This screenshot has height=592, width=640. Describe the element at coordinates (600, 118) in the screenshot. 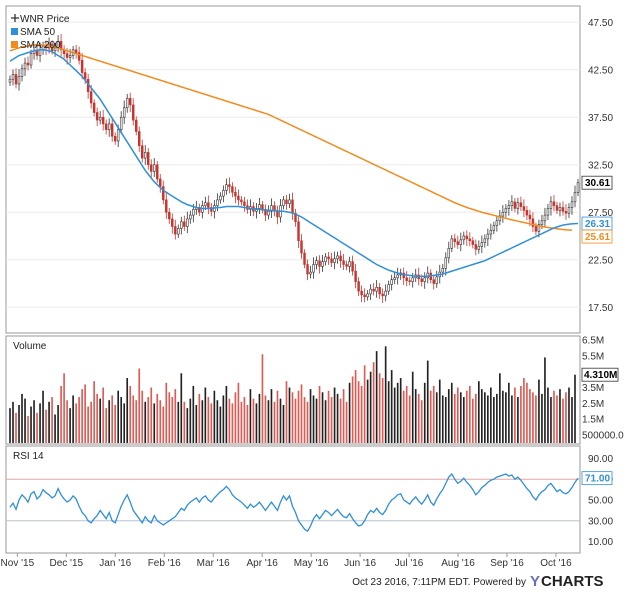

I see `price-y-tick-label: 37.50` at that location.